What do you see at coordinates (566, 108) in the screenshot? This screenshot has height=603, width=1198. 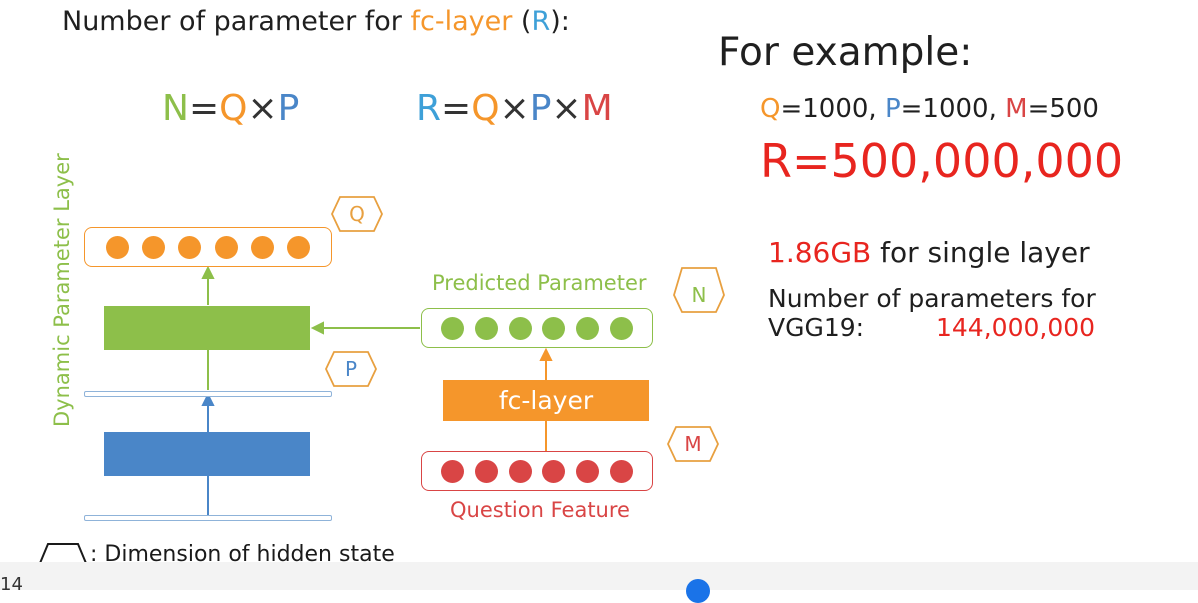 I see `formula-r-x2: ×` at bounding box center [566, 108].